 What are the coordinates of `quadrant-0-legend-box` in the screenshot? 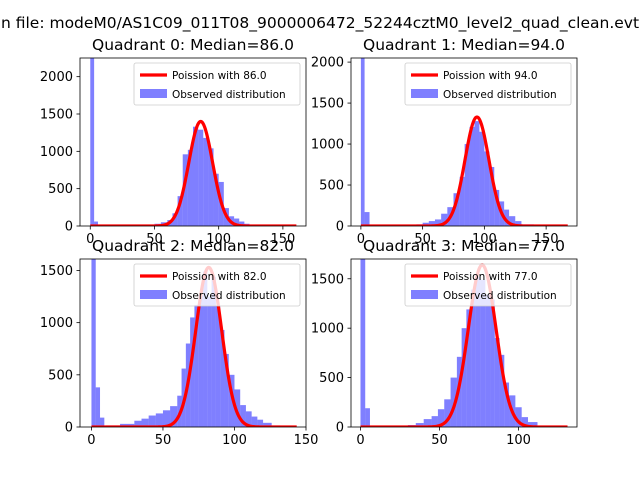 It's located at (217, 84).